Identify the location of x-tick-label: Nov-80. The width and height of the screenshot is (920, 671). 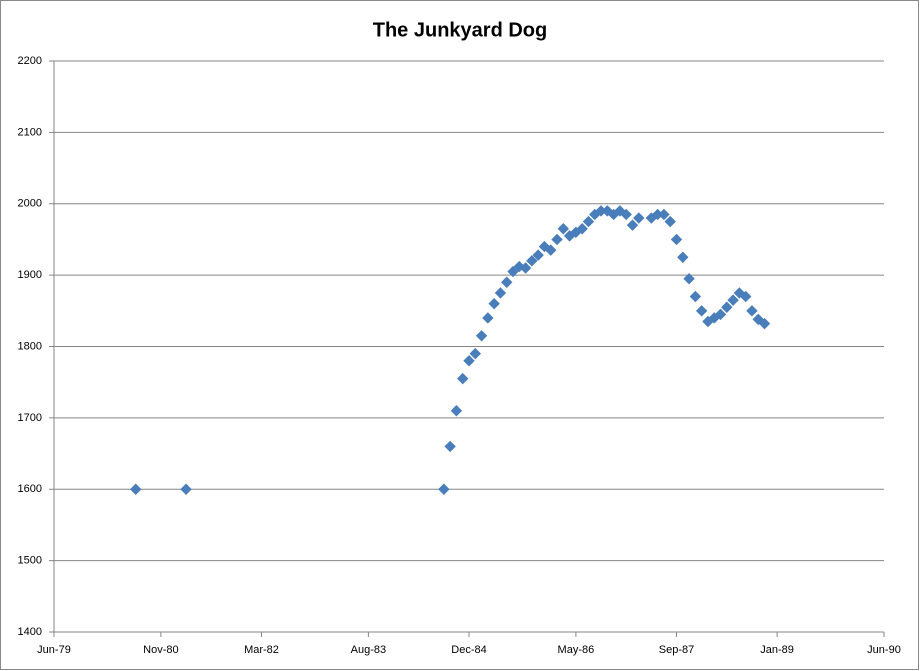
(160, 650).